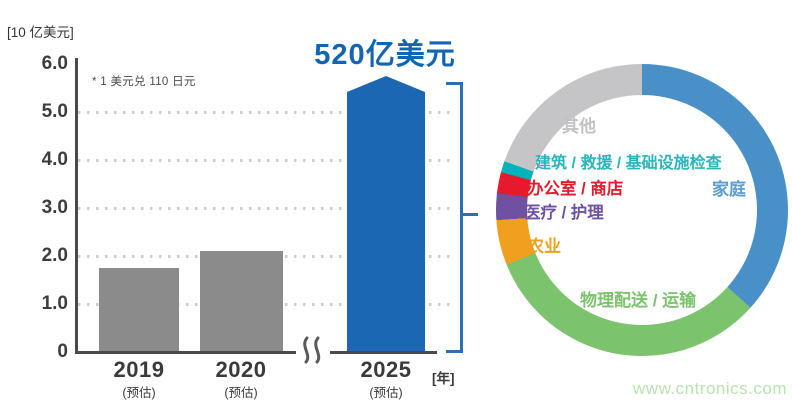 This screenshot has width=792, height=413. What do you see at coordinates (710, 388) in the screenshot?
I see `watermark: www.cntronics.com` at bounding box center [710, 388].